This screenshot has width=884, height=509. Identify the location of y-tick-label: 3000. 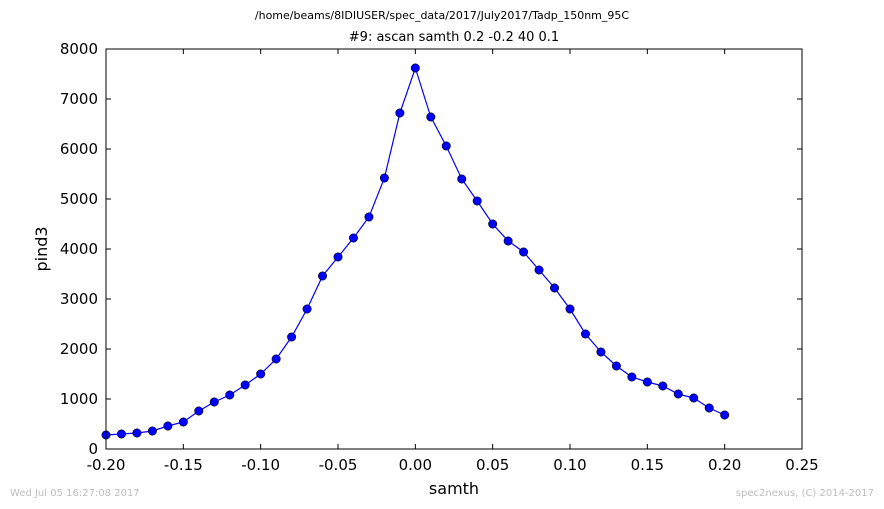
(79, 299).